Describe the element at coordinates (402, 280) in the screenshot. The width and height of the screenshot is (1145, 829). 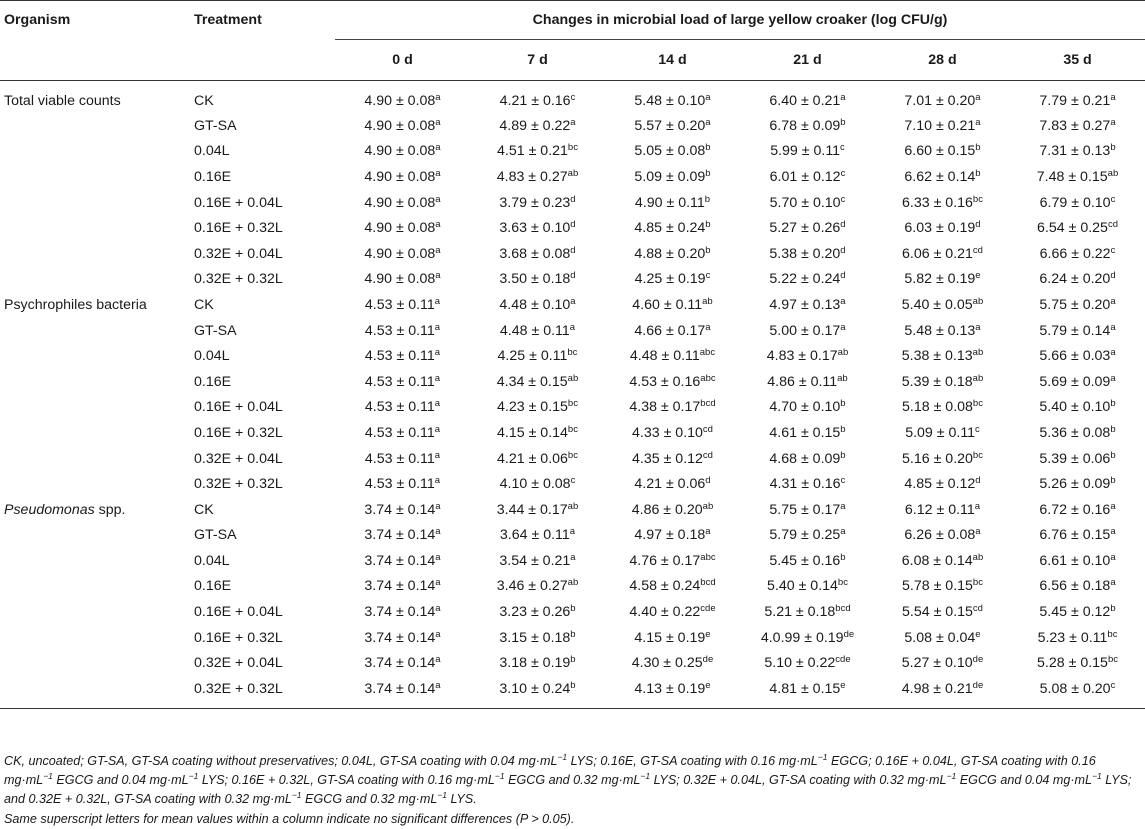
I see `value-cell: 4.90 ± 0.08a` at that location.